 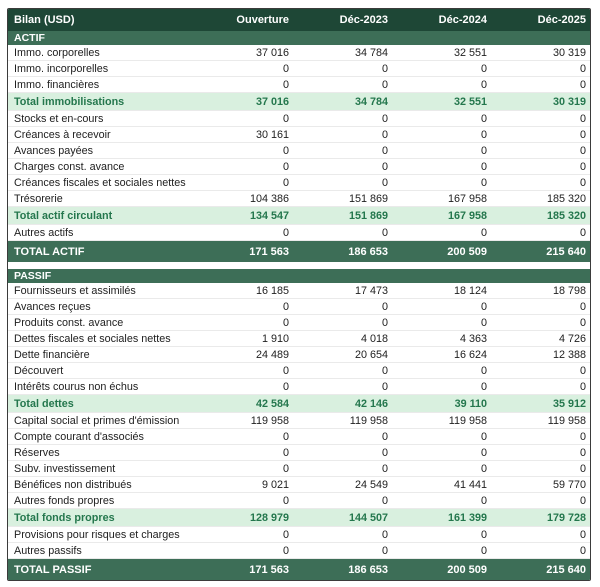 I want to click on section-title: PASSIF, so click(x=33, y=276).